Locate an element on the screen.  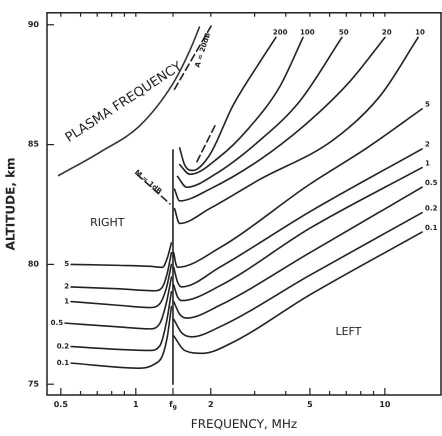
annotation: LEFT is located at coordinates (348, 331).